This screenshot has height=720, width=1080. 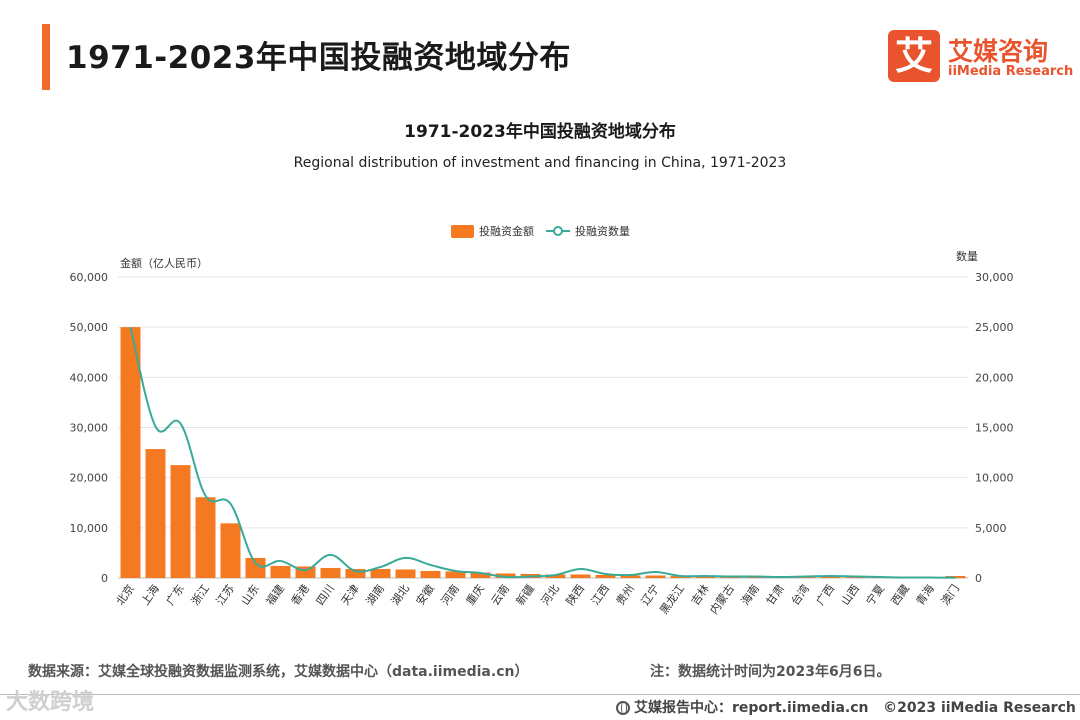 I want to click on y-left-tick-label: 60,000, so click(x=89, y=277).